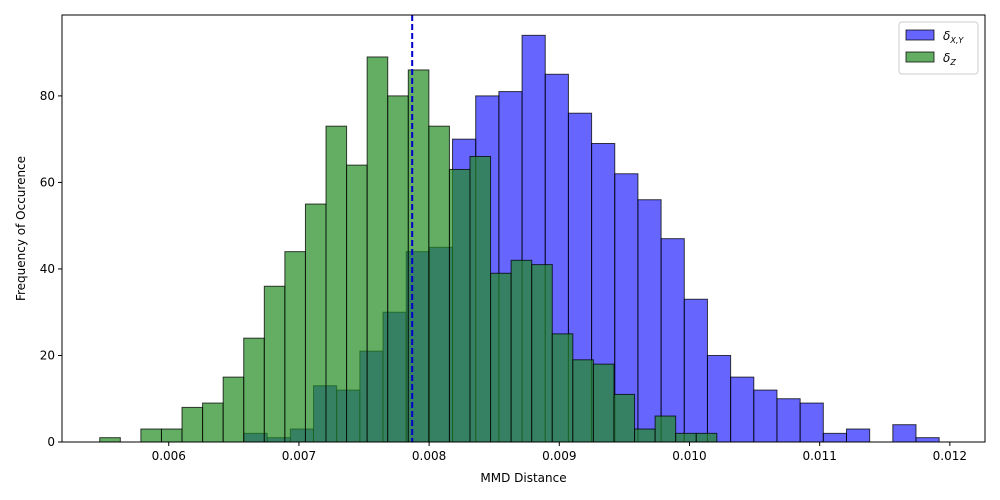 This screenshot has width=1000, height=500. Describe the element at coordinates (949, 59) in the screenshot. I see `legend-label: δZ` at that location.